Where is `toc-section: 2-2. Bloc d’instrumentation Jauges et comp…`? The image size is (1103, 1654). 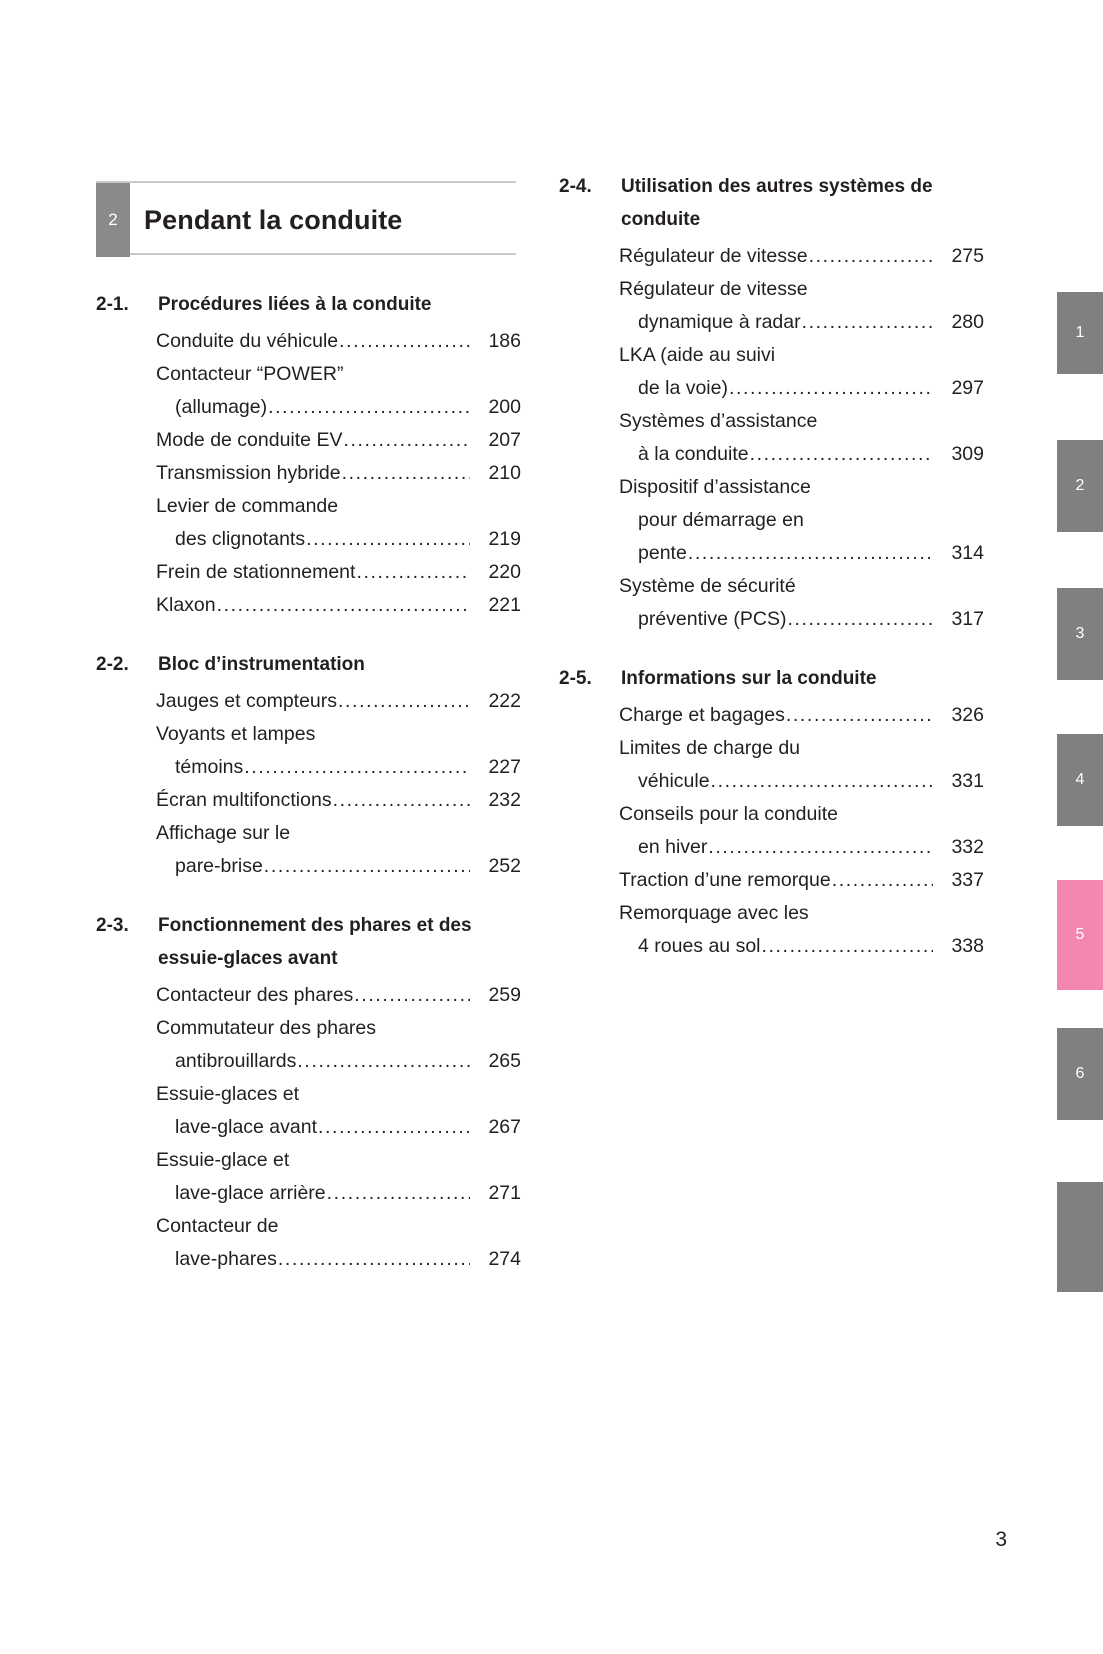 toc-section: 2-2. Bloc d’instrumentation Jauges et comp… is located at coordinates (308, 765).